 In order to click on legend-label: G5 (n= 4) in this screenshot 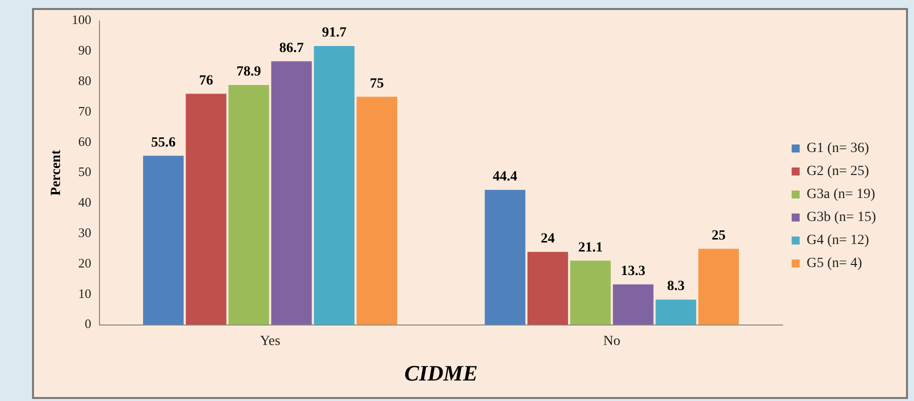, I will do `click(834, 264)`.